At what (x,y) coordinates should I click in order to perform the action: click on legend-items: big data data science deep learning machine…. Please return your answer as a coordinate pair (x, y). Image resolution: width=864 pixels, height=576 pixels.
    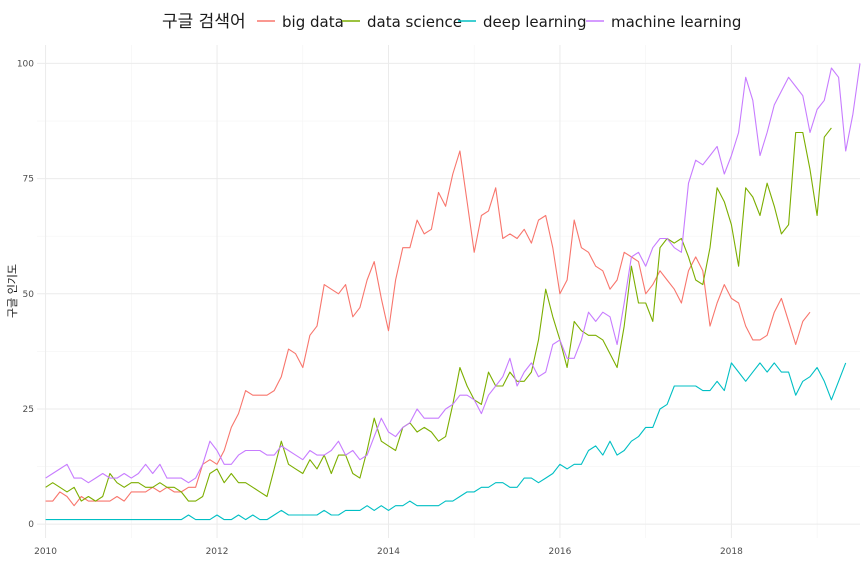
    Looking at the image, I should click on (499, 22).